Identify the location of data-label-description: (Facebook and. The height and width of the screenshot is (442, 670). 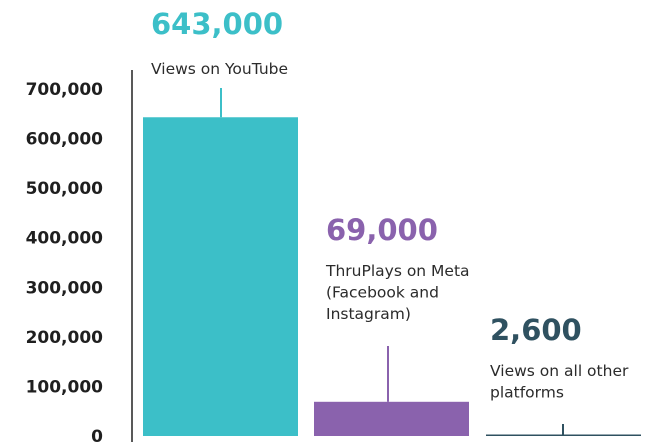
(382, 293).